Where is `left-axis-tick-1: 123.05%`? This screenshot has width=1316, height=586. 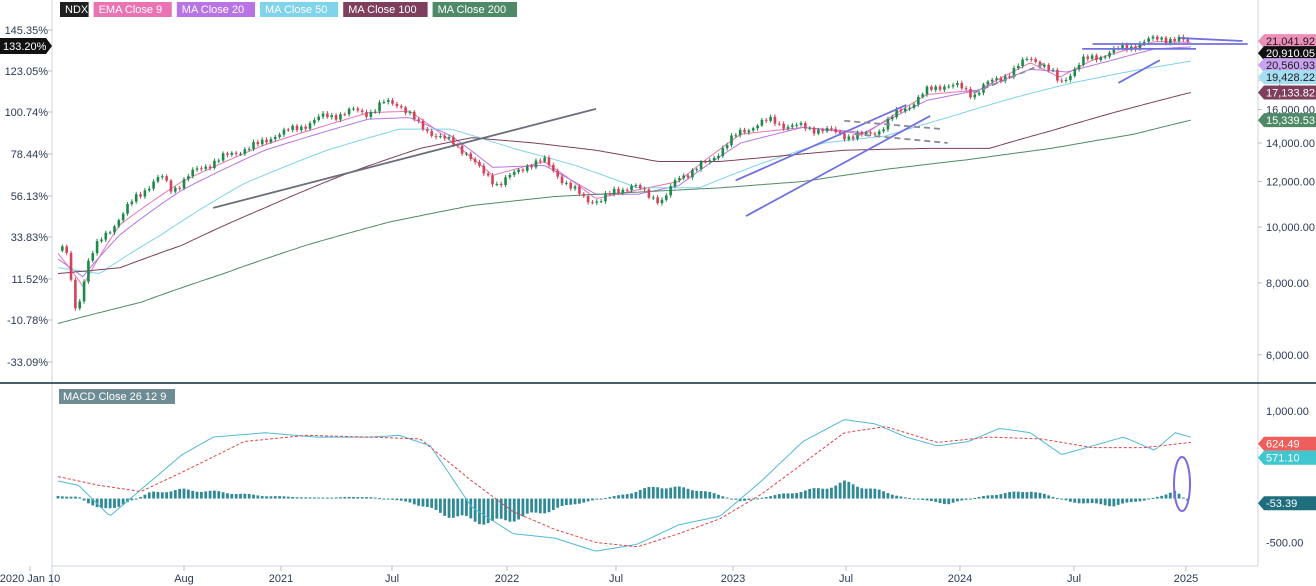
left-axis-tick-1: 123.05% is located at coordinates (27, 72).